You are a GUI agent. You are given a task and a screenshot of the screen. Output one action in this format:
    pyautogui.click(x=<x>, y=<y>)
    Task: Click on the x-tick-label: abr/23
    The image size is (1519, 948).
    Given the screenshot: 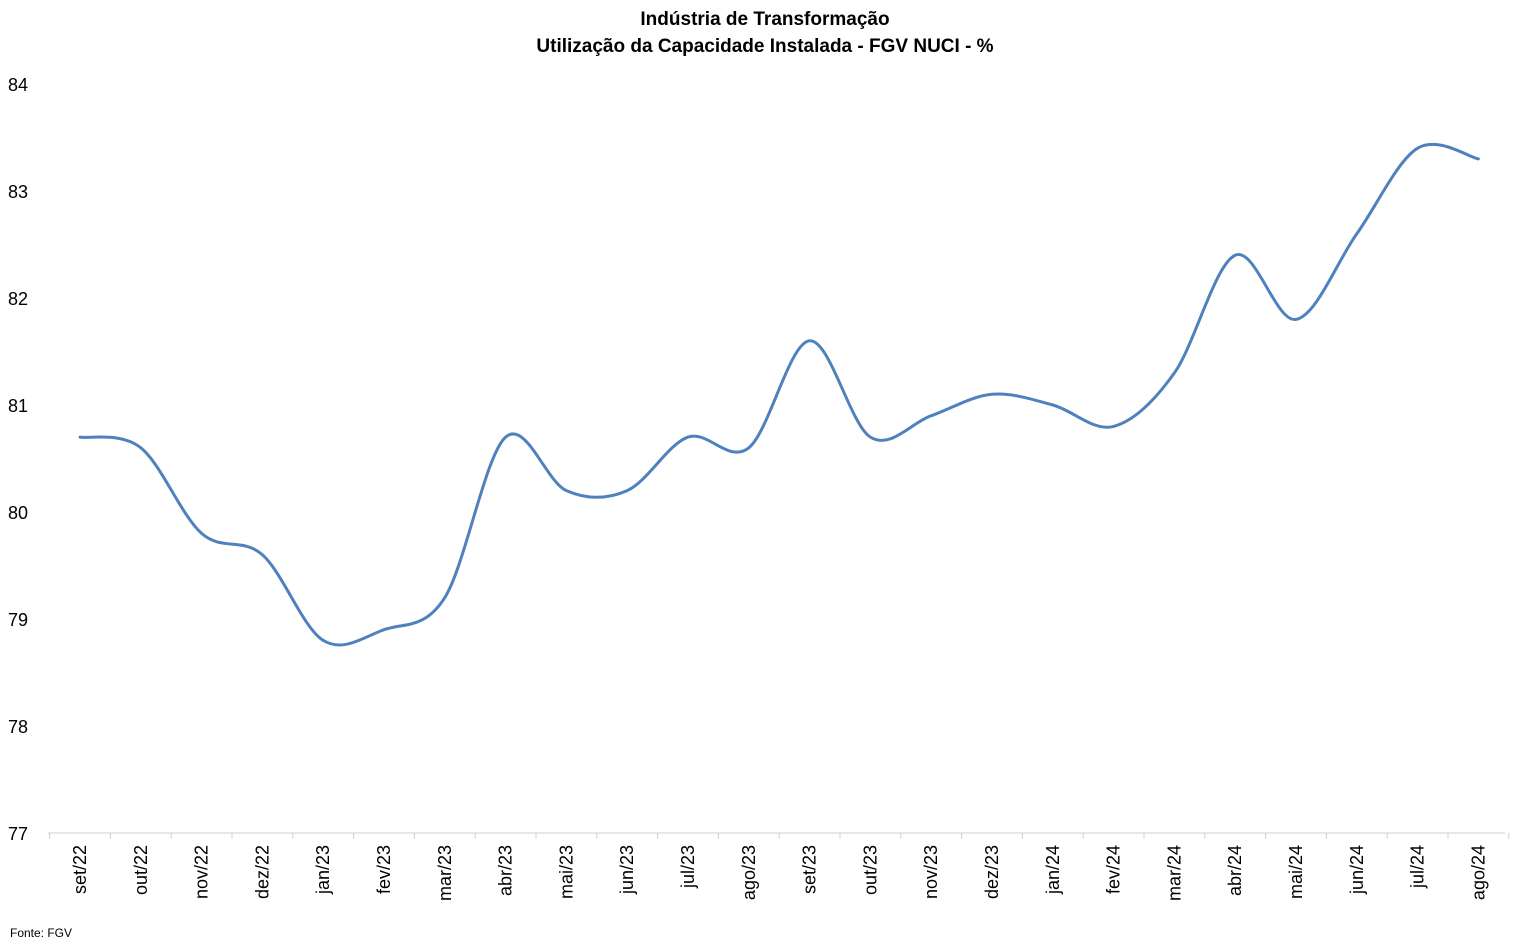 What is the action you would take?
    pyautogui.click(x=506, y=870)
    